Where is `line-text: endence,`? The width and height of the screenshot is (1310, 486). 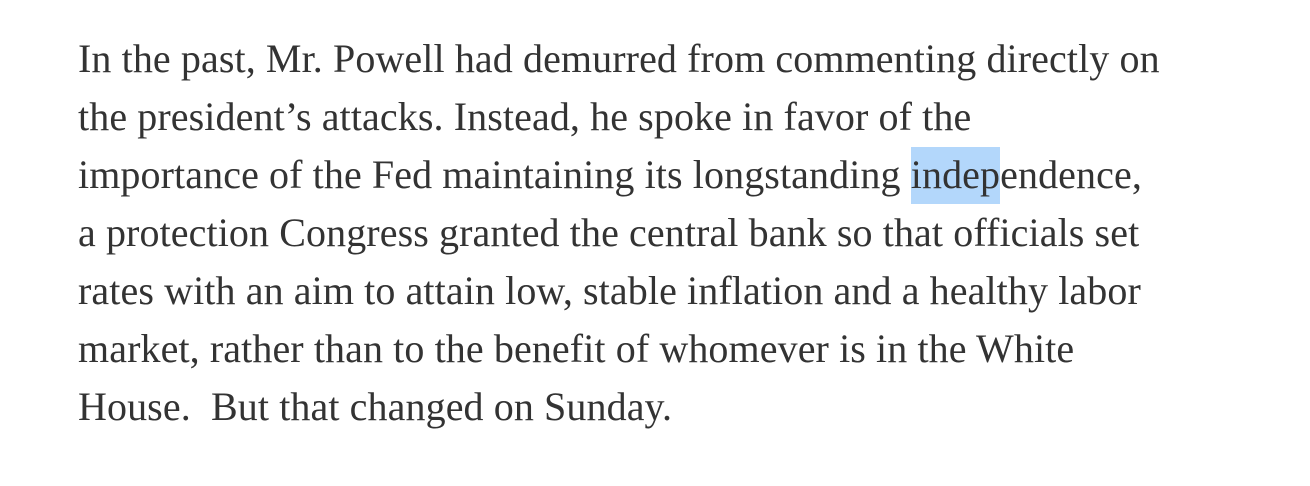 line-text: endence, is located at coordinates (1071, 174).